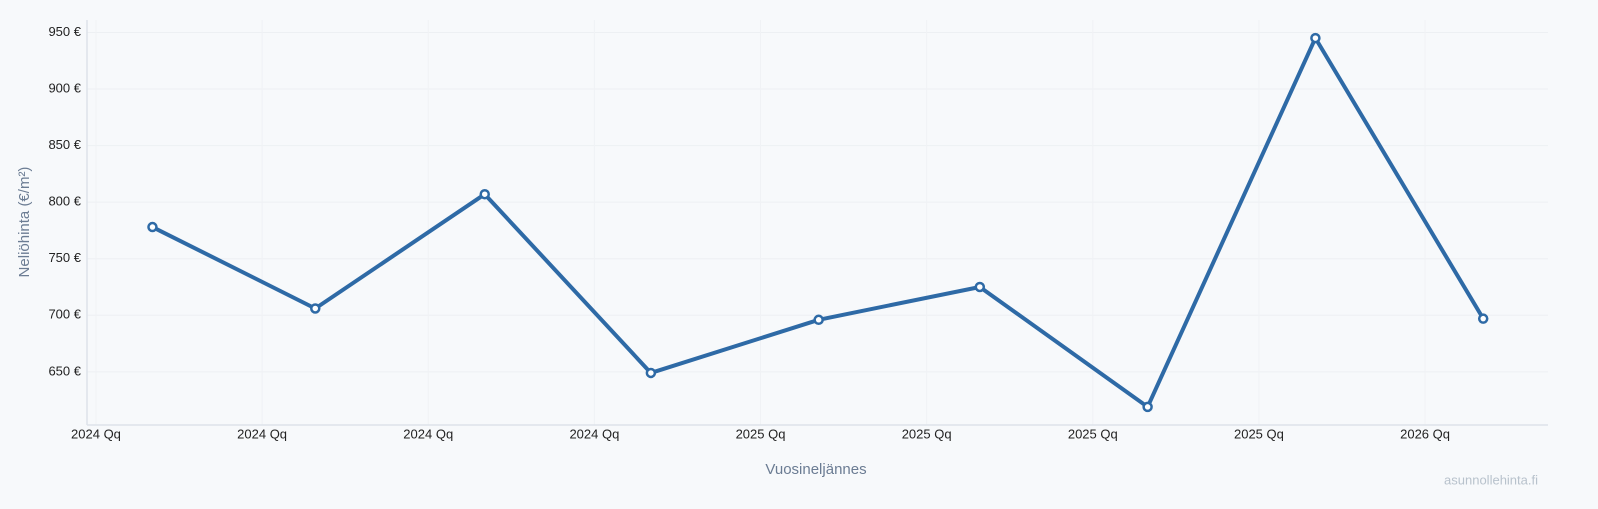  Describe the element at coordinates (1491, 479) in the screenshot. I see `watermark: asunnollehinta.fi` at that location.